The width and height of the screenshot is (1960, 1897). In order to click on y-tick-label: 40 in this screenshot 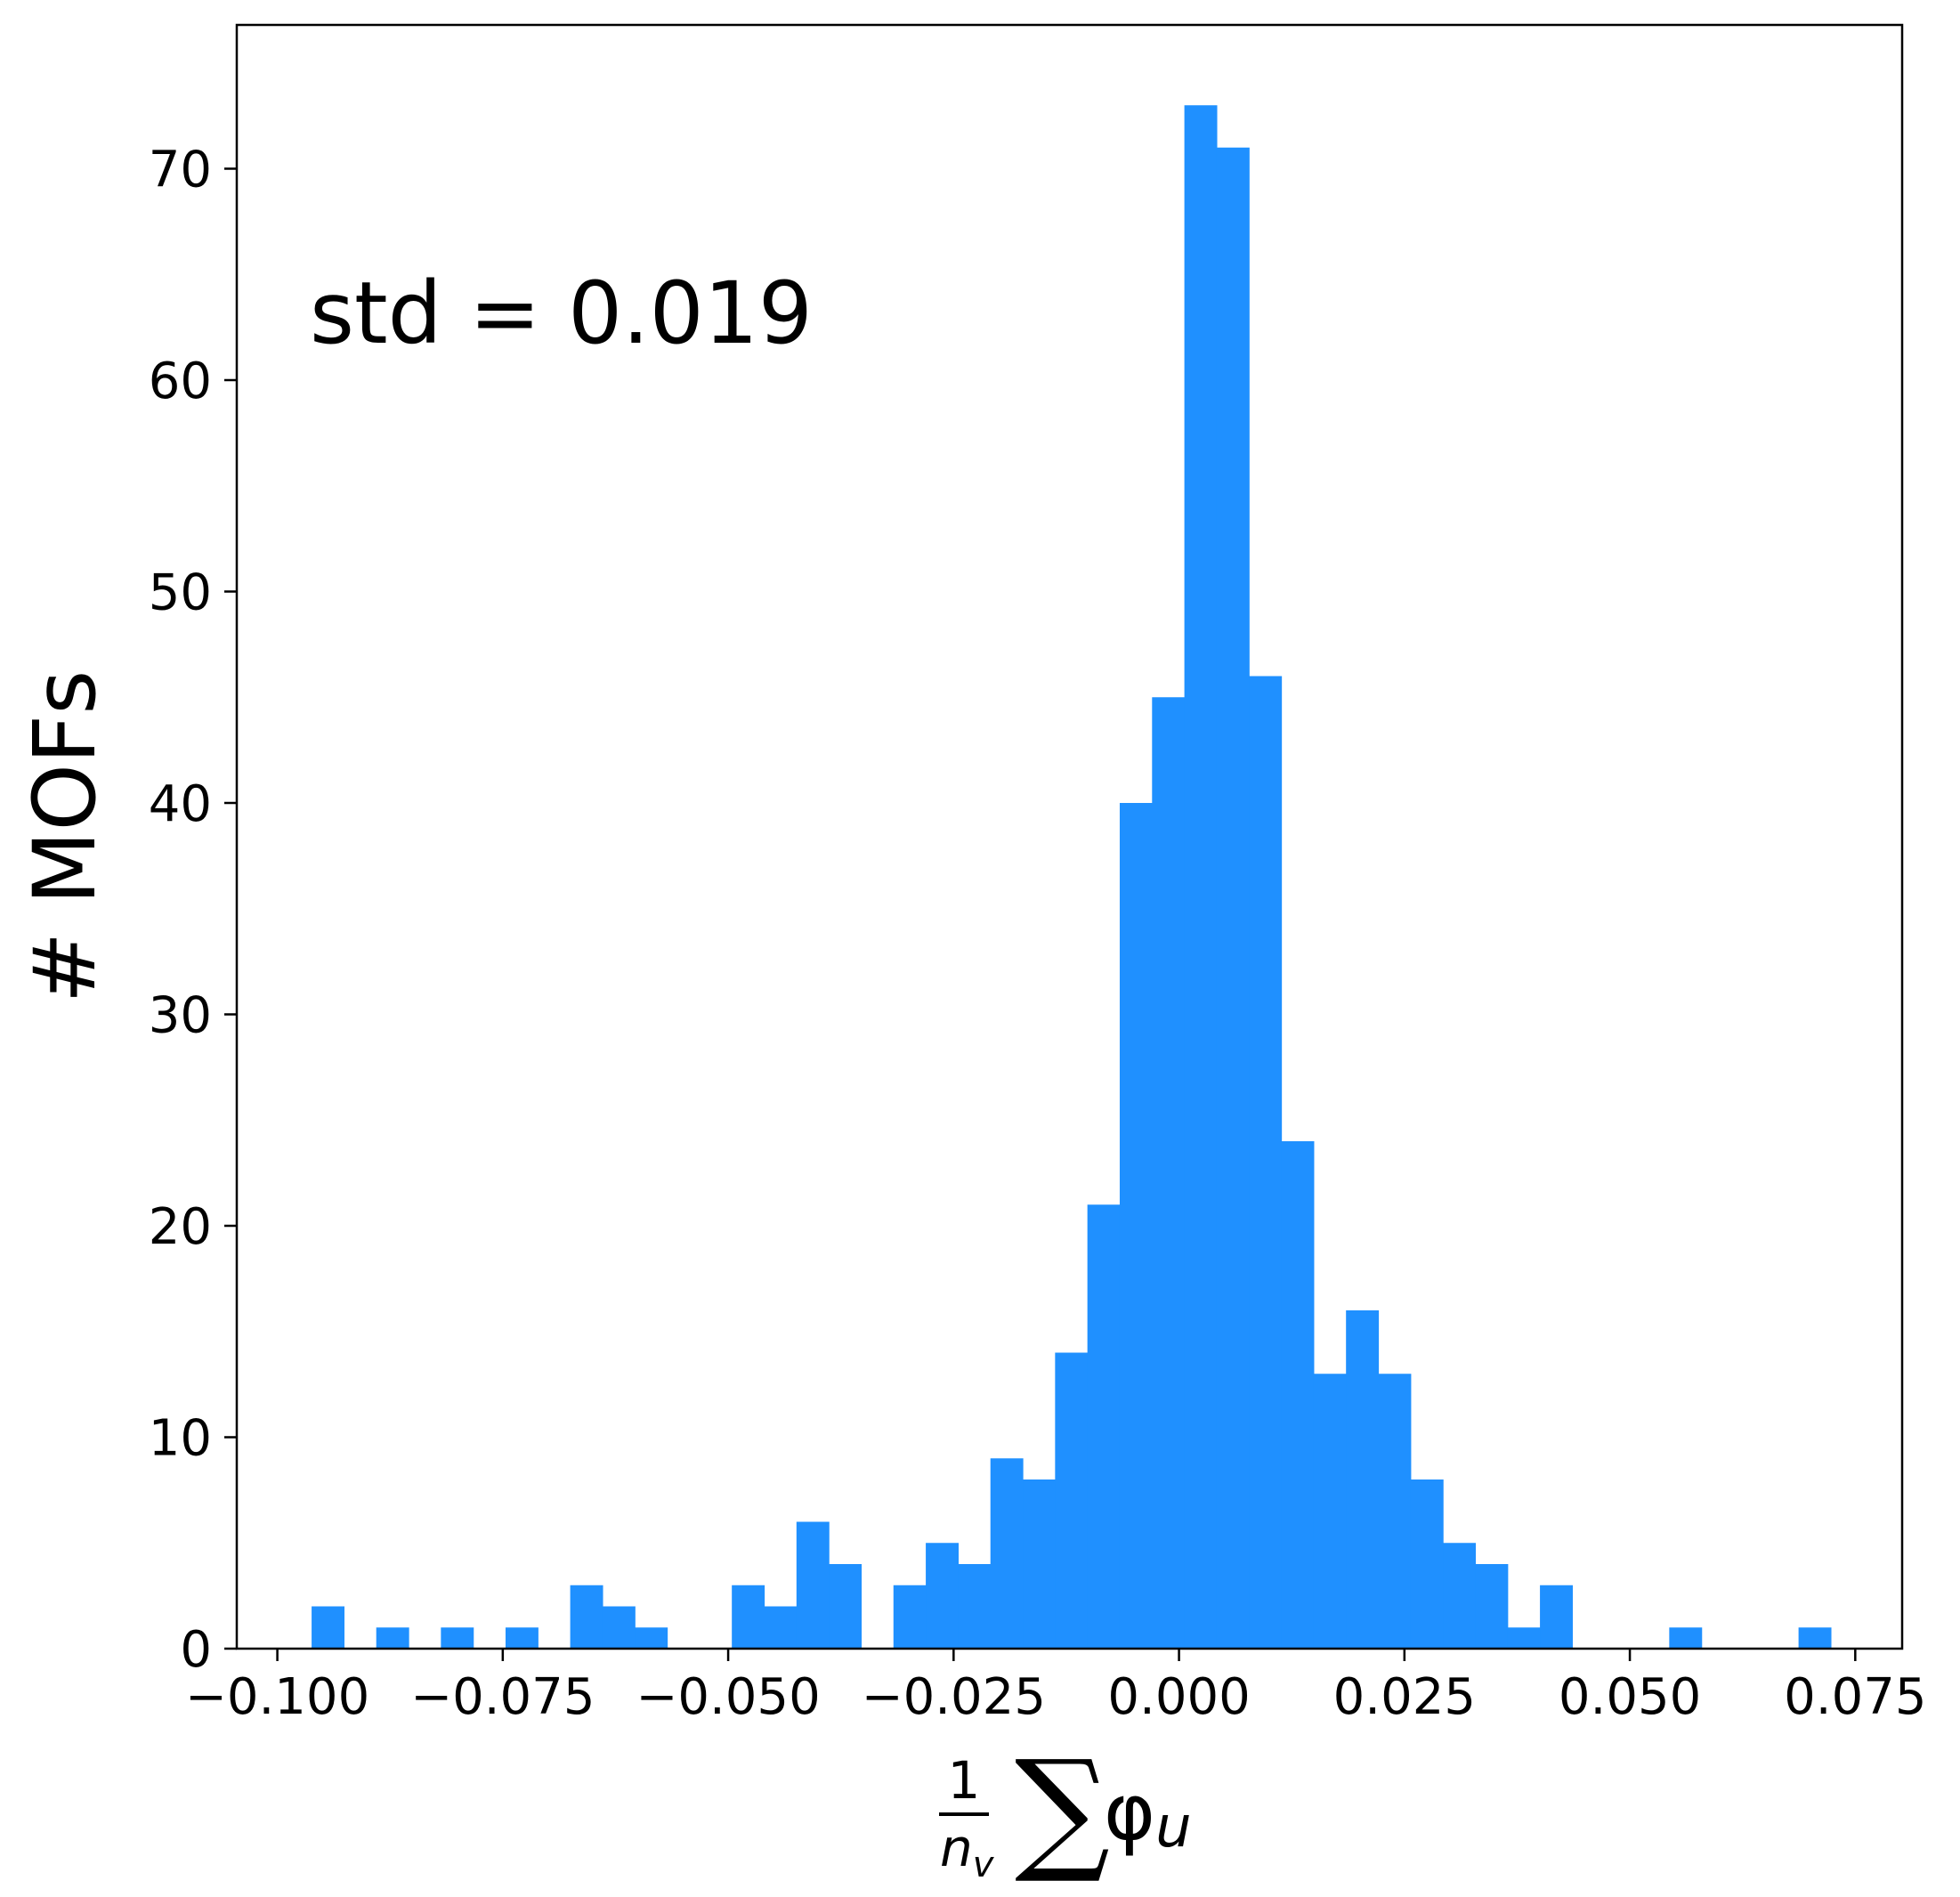, I will do `click(181, 804)`.